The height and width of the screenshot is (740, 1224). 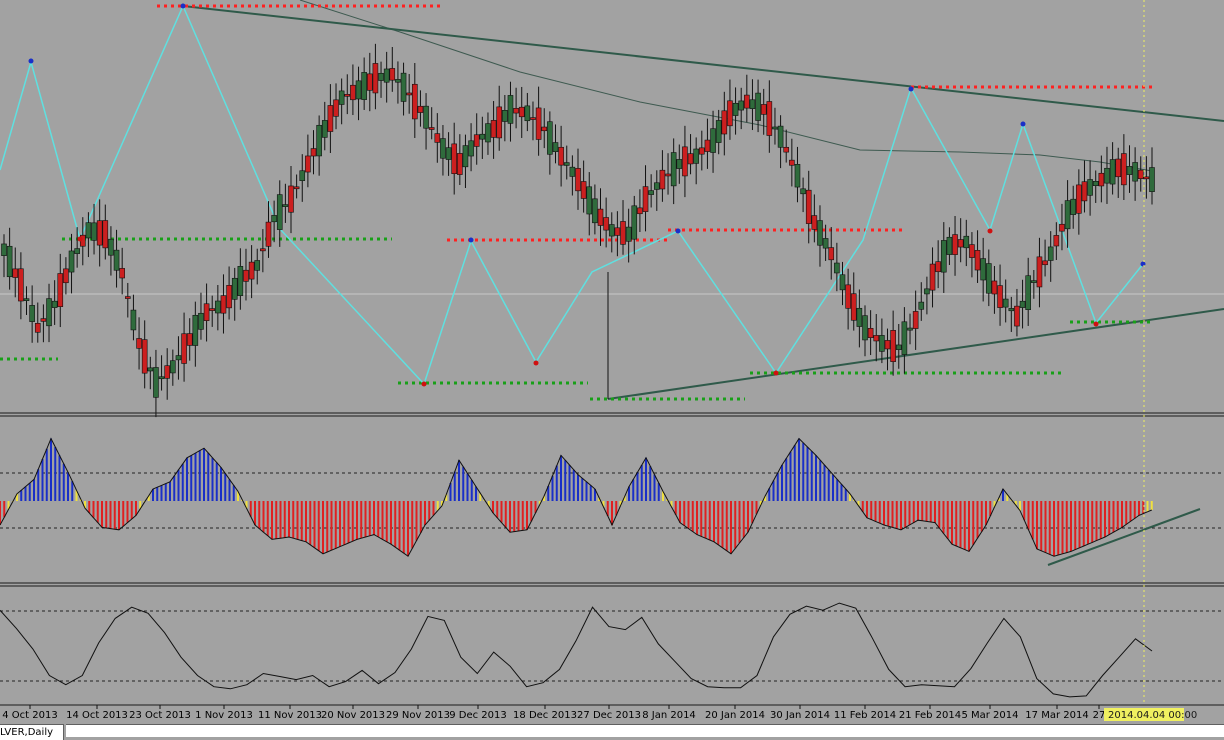 What do you see at coordinates (612, 650) in the screenshot?
I see `oscillator-pane` at bounding box center [612, 650].